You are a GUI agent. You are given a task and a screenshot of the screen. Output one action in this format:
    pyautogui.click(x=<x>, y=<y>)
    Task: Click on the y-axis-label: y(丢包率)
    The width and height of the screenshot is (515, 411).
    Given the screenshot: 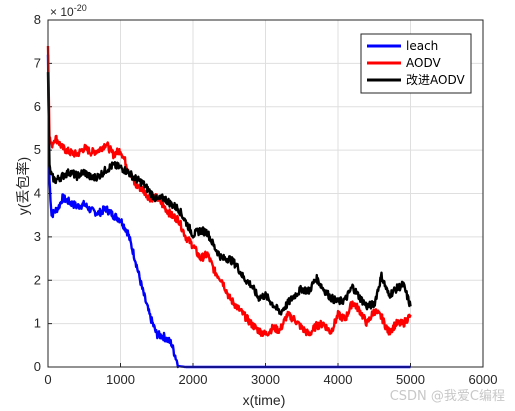 What is the action you would take?
    pyautogui.click(x=23, y=186)
    